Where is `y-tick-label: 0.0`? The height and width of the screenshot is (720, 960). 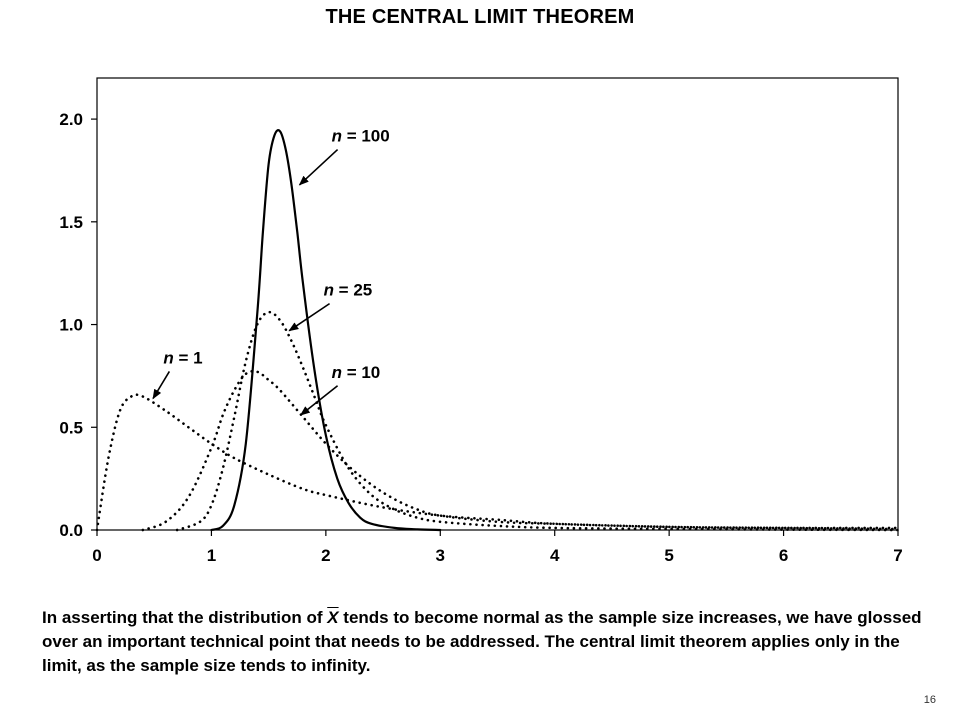
y-tick-label: 0.0 is located at coordinates (71, 530).